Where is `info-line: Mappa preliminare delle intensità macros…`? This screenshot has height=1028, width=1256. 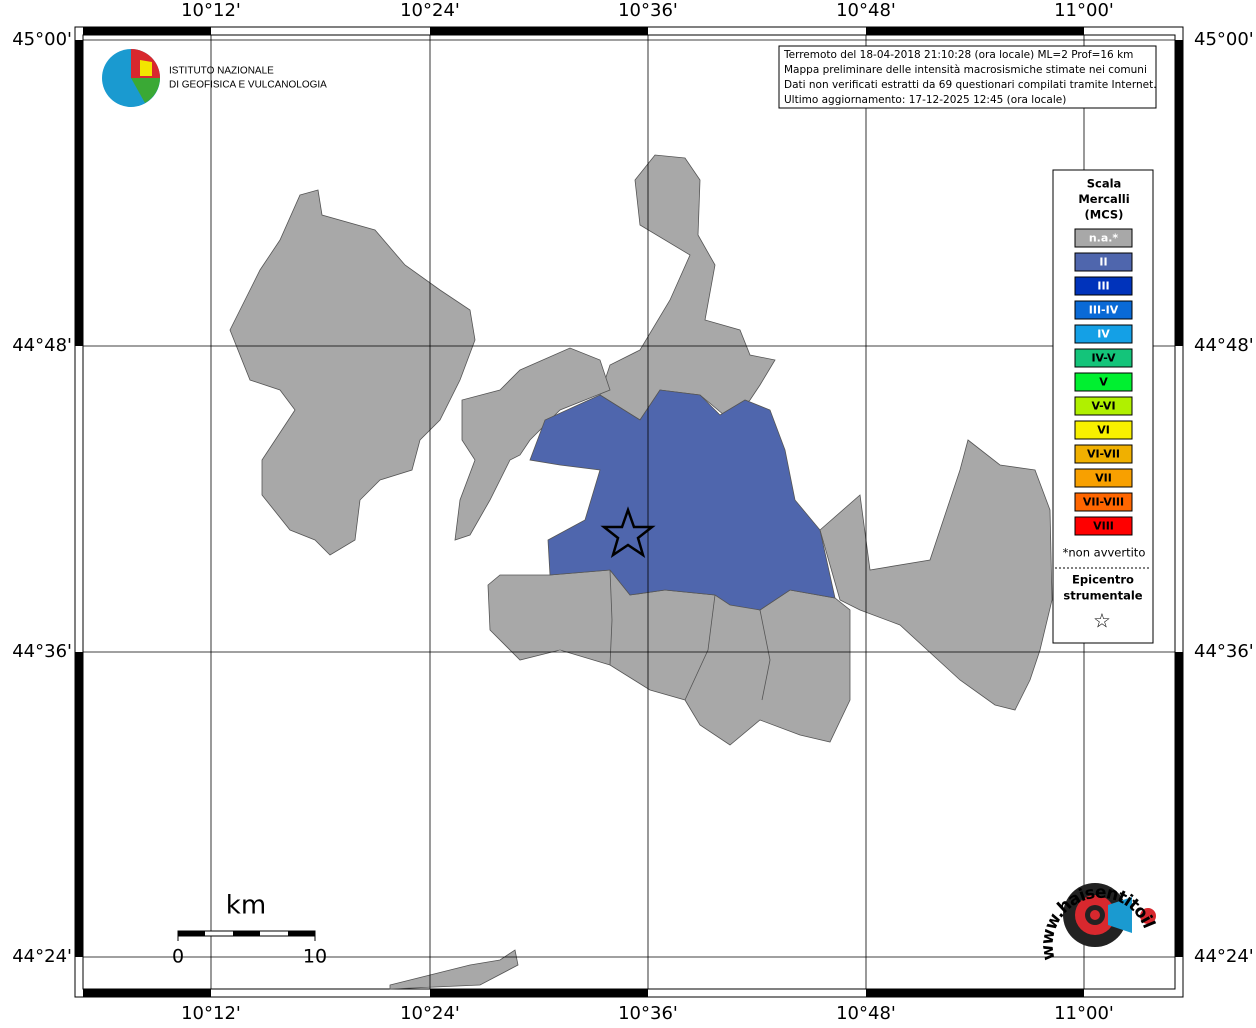
info-line: Mappa preliminare delle intensità macros… is located at coordinates (965, 70).